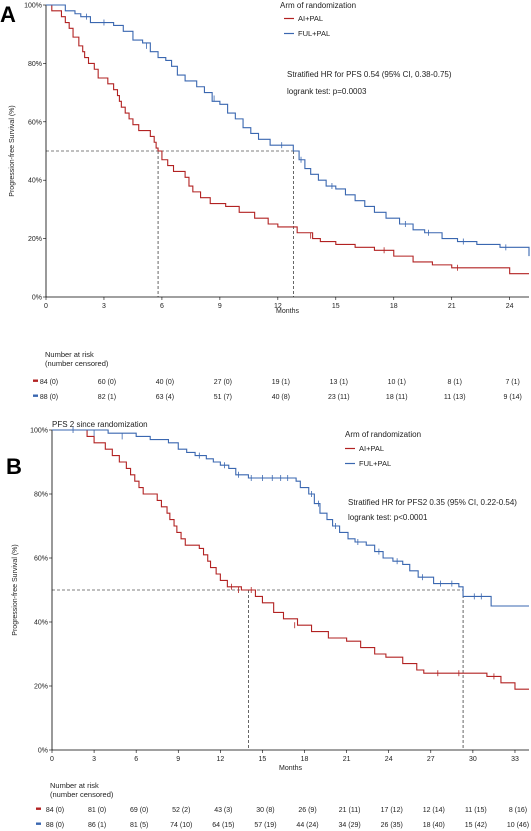 The image size is (531, 831). I want to click on risk-cell: 23 (11), so click(339, 397).